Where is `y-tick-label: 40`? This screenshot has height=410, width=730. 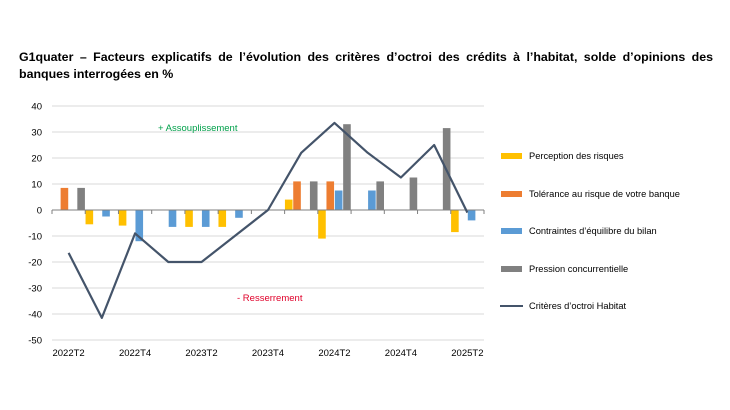
y-tick-label: 40 is located at coordinates (36, 107).